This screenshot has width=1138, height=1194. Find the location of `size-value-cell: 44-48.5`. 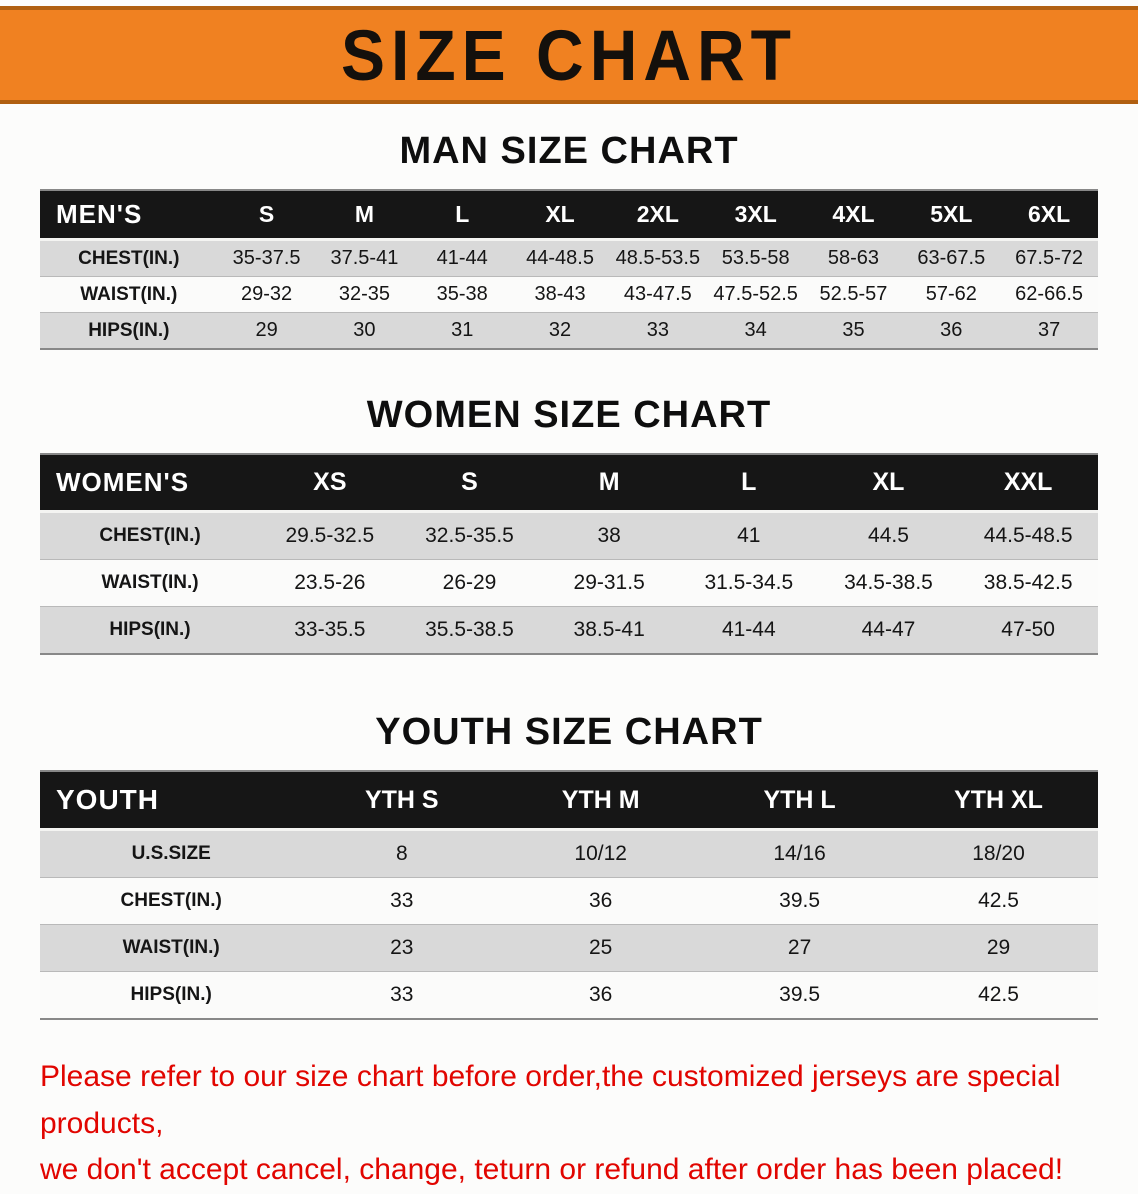

size-value-cell: 44-48.5 is located at coordinates (560, 258).